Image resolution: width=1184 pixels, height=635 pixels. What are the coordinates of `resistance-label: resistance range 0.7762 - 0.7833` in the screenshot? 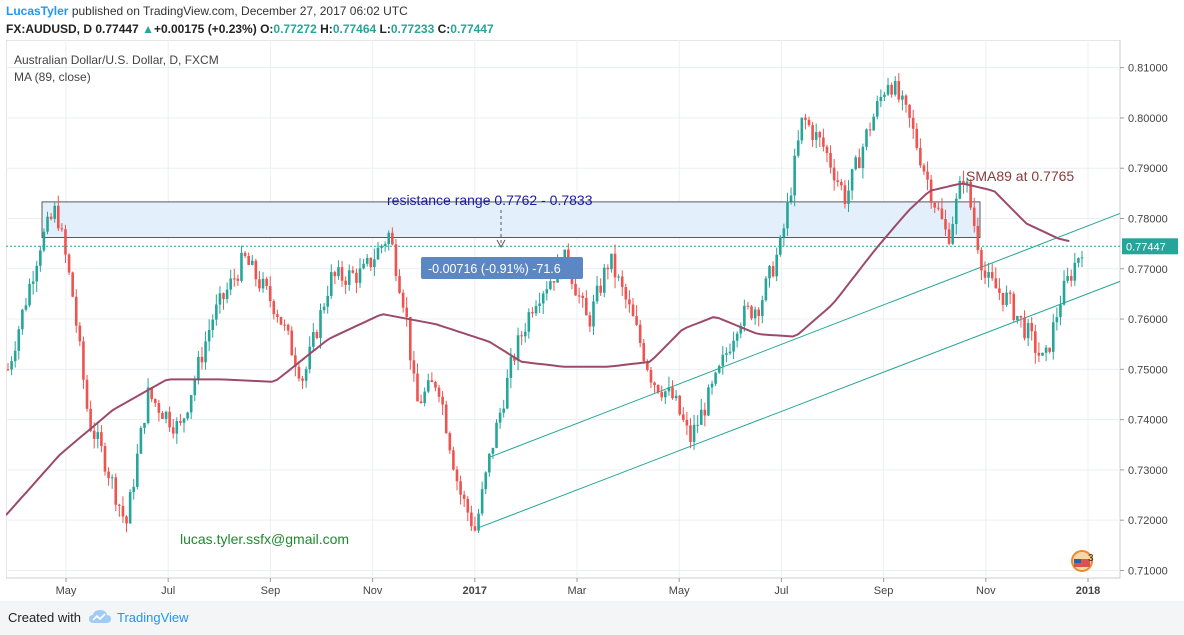 It's located at (490, 200).